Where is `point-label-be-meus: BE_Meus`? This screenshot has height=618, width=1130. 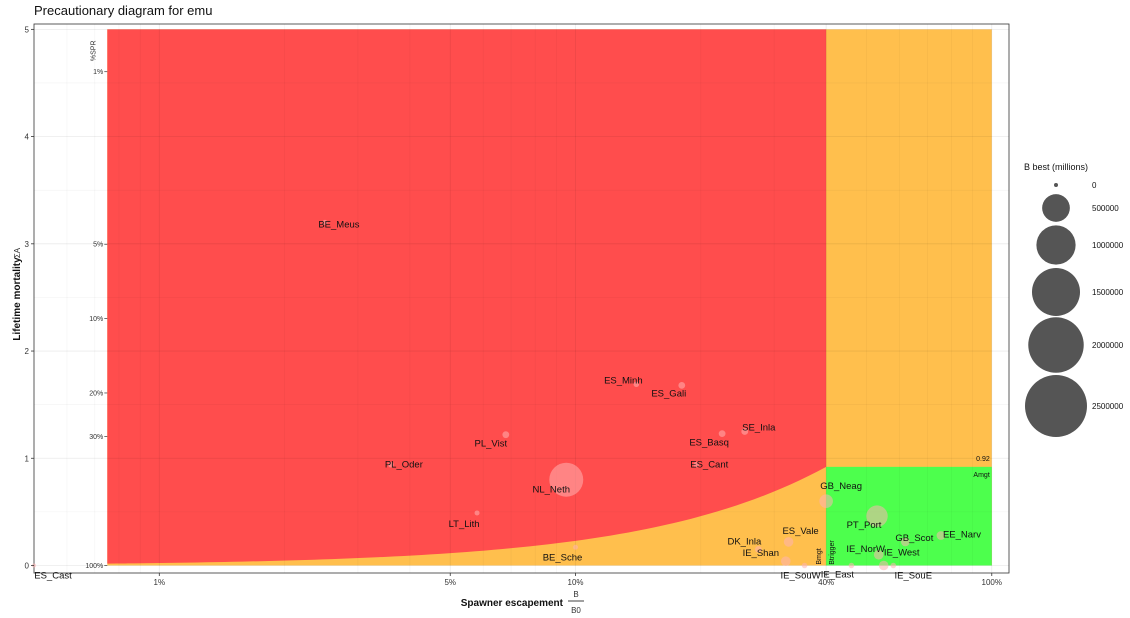
point-label-be-meus: BE_Meus is located at coordinates (338, 224).